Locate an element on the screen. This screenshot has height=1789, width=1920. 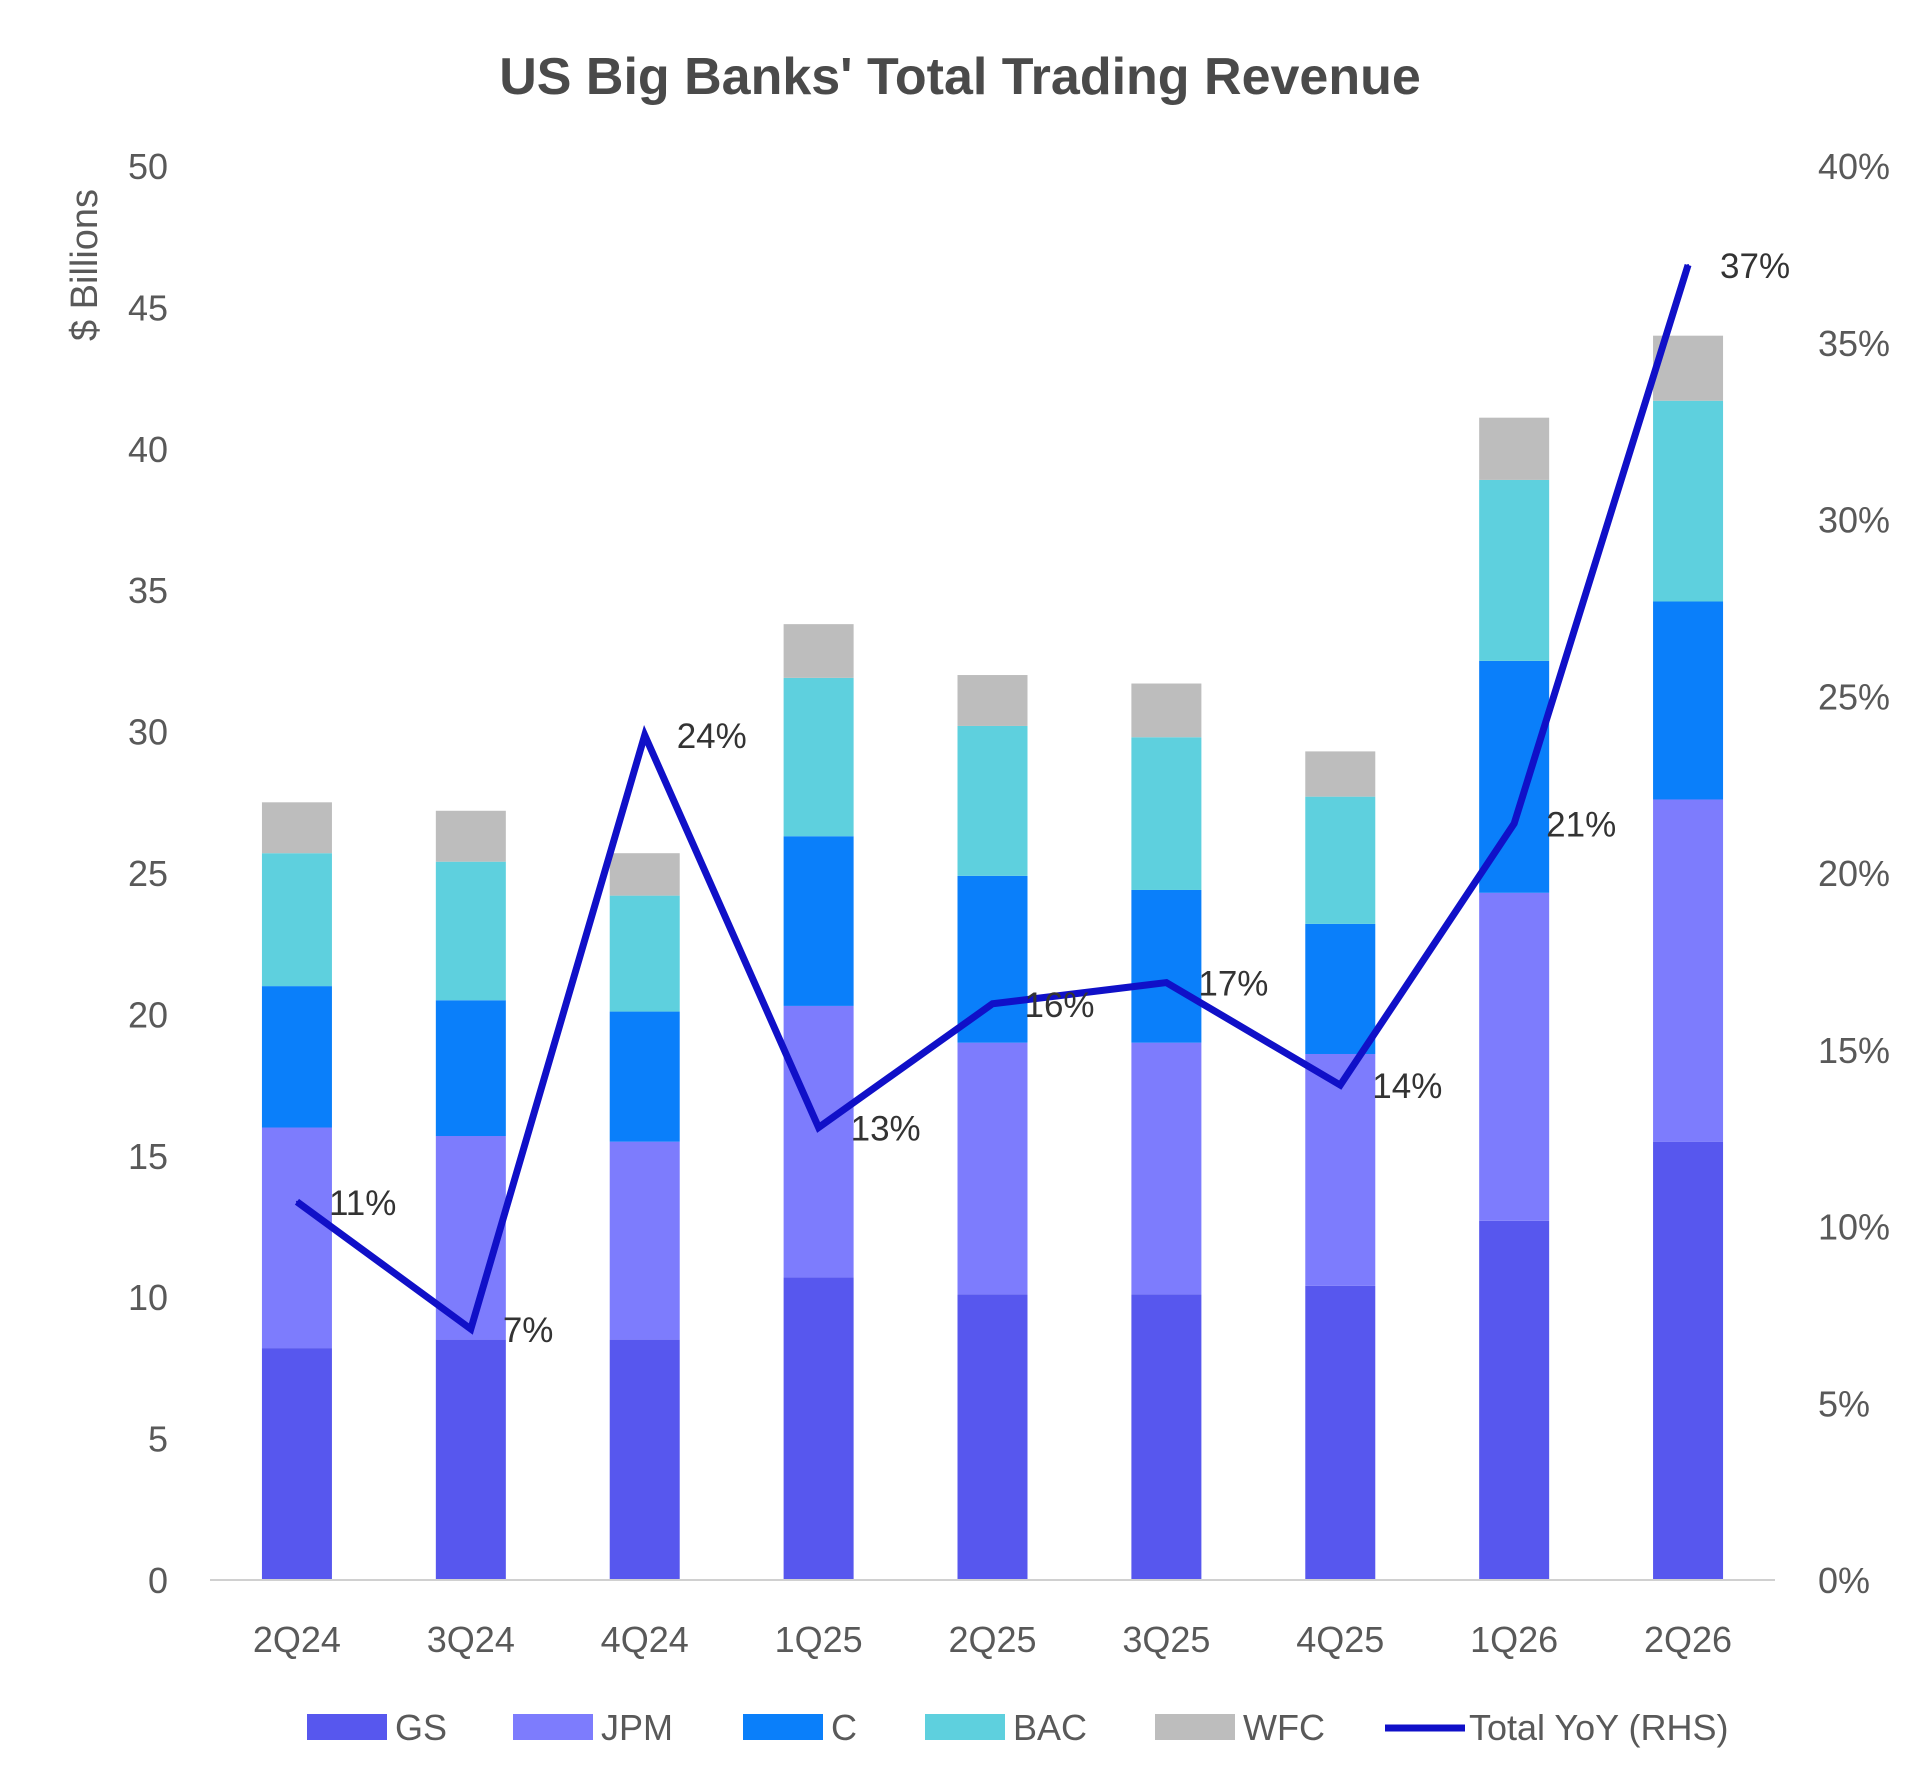
chart-title: US Big Banks' Total Trading Revenue is located at coordinates (960, 77).